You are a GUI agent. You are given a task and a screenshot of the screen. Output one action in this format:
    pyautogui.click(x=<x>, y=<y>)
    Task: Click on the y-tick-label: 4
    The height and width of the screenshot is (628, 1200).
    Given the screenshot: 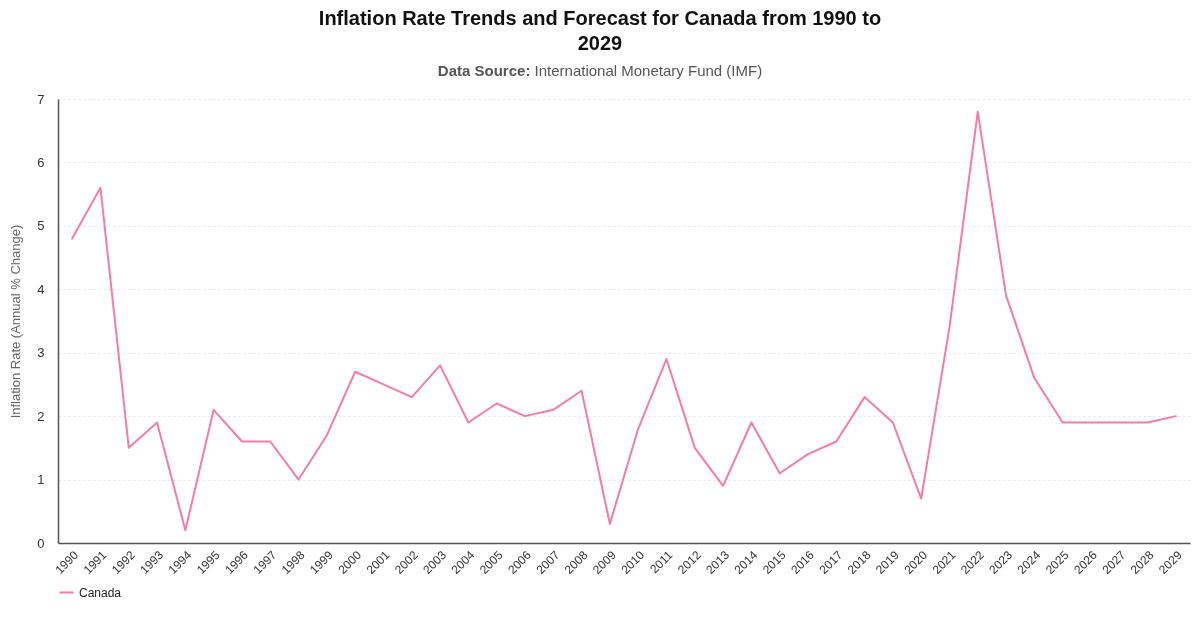 What is the action you would take?
    pyautogui.click(x=41, y=289)
    